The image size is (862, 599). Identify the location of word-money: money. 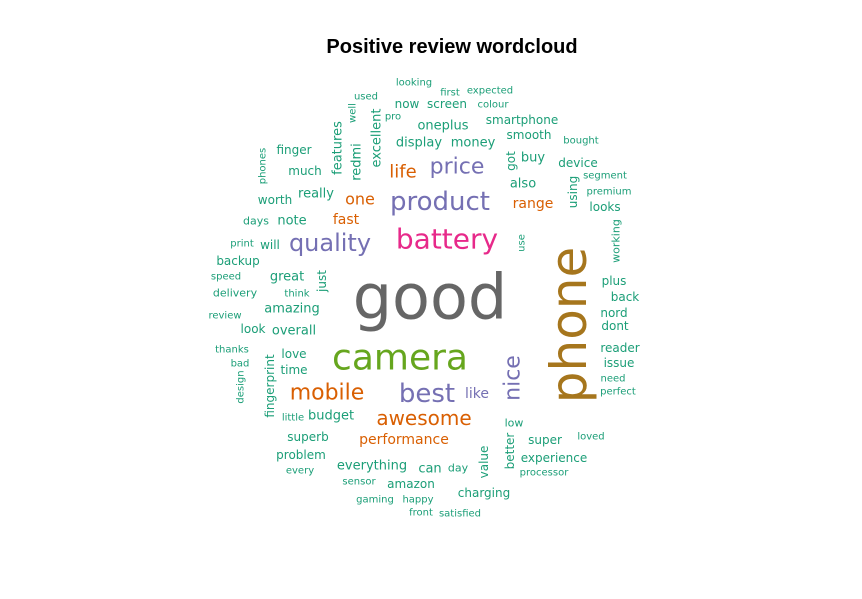
(473, 143).